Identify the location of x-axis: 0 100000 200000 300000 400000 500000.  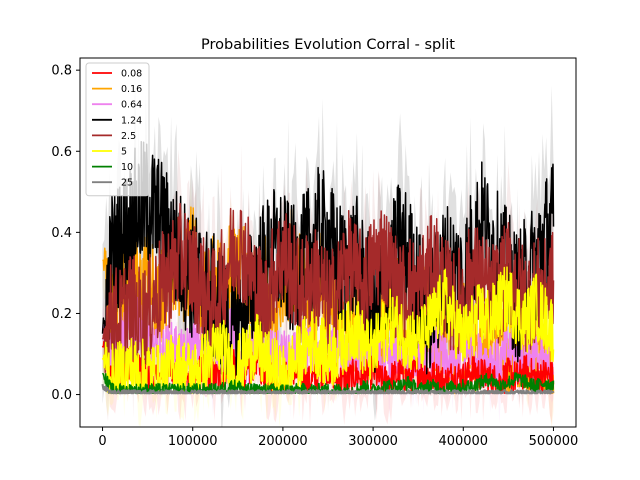
(338, 438).